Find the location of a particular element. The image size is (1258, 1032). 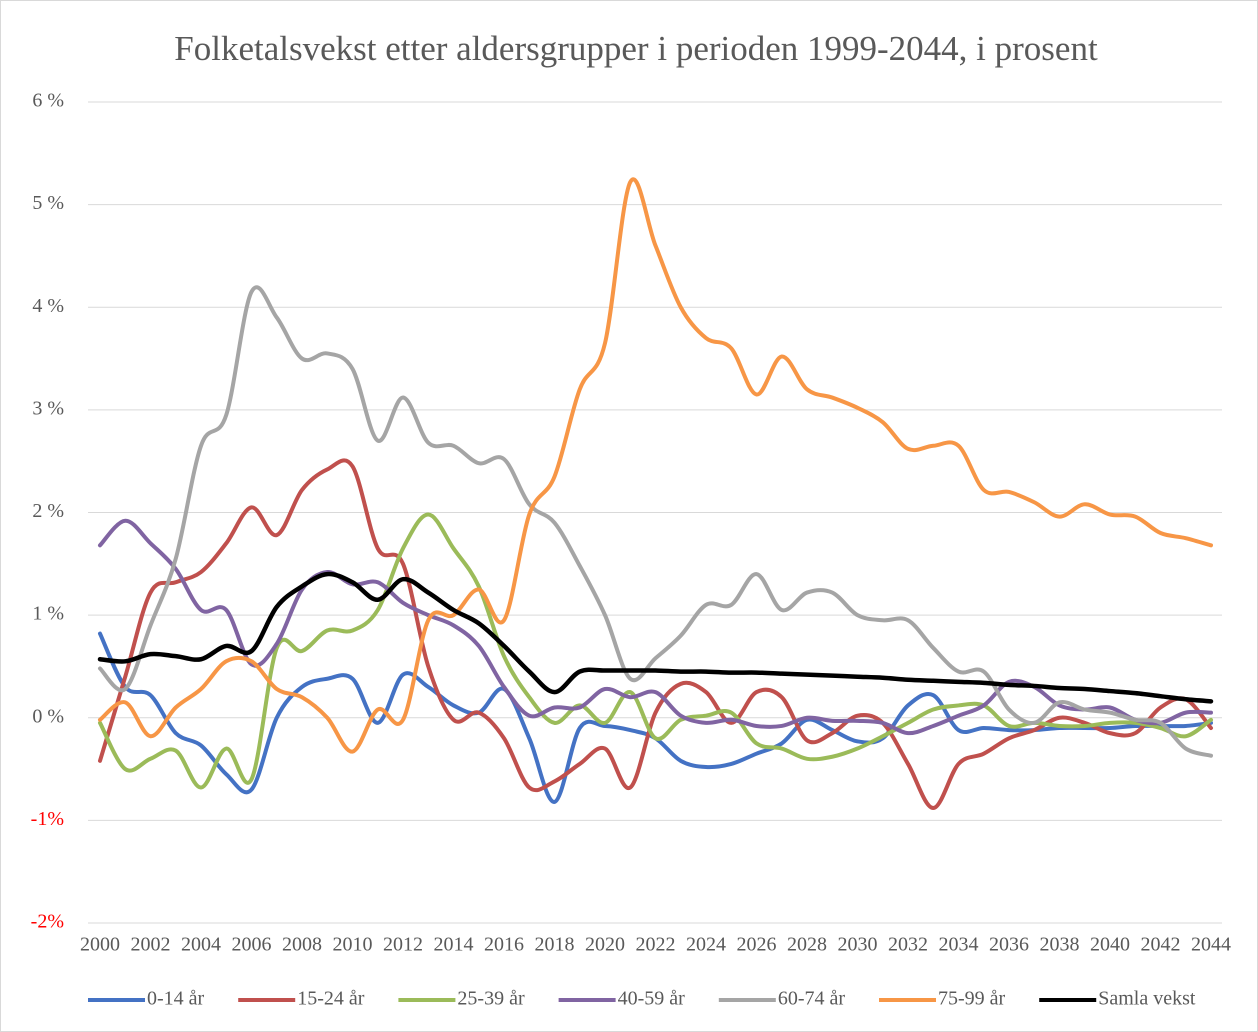

x-tick-label: 2016 is located at coordinates (504, 945).